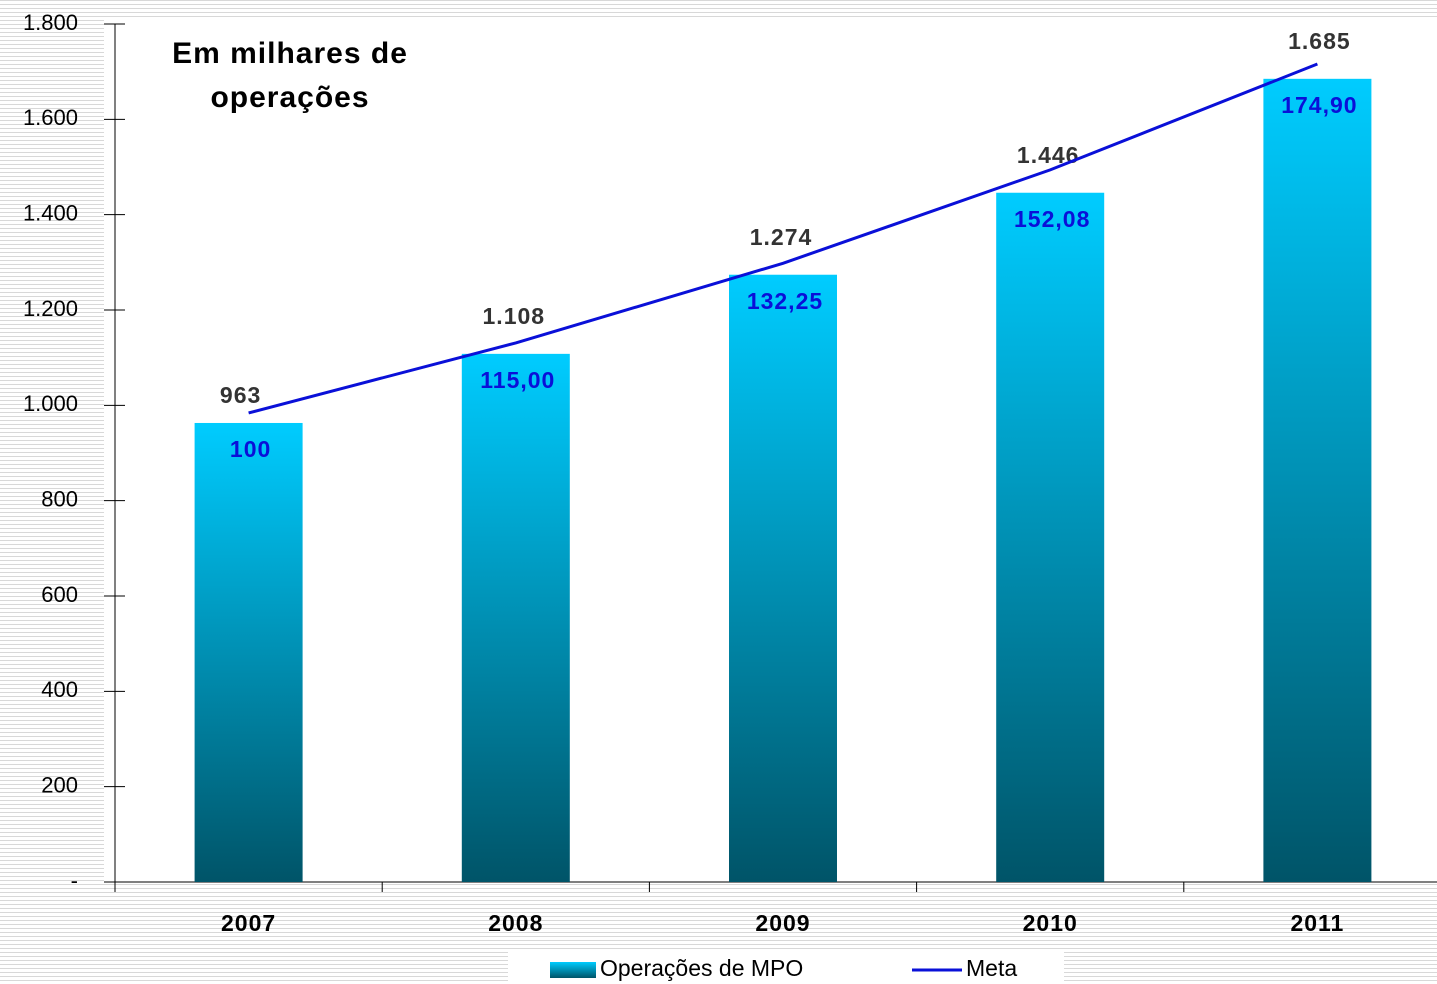  What do you see at coordinates (1052, 219) in the screenshot?
I see `index-label: 152,08` at bounding box center [1052, 219].